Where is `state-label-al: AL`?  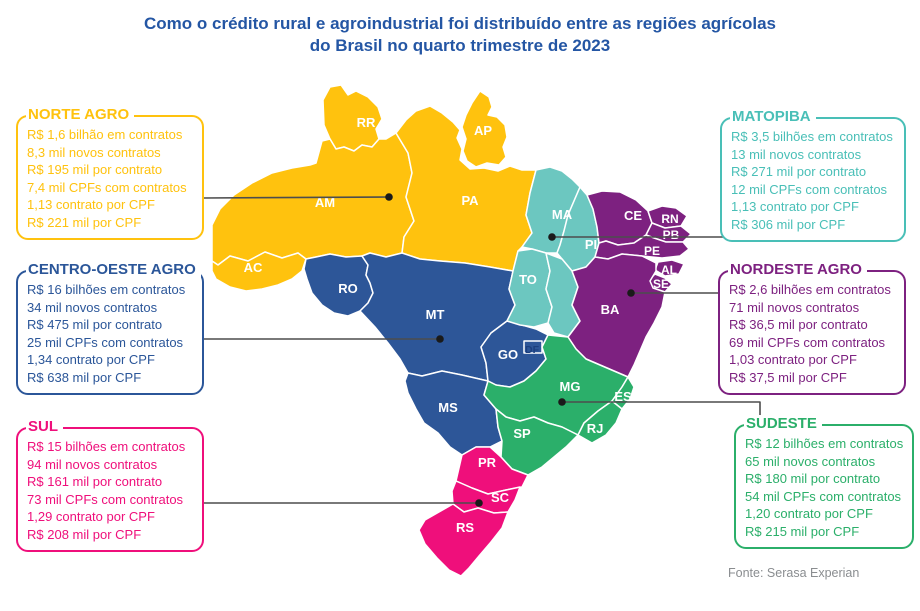
state-label-al: AL is located at coordinates (669, 270).